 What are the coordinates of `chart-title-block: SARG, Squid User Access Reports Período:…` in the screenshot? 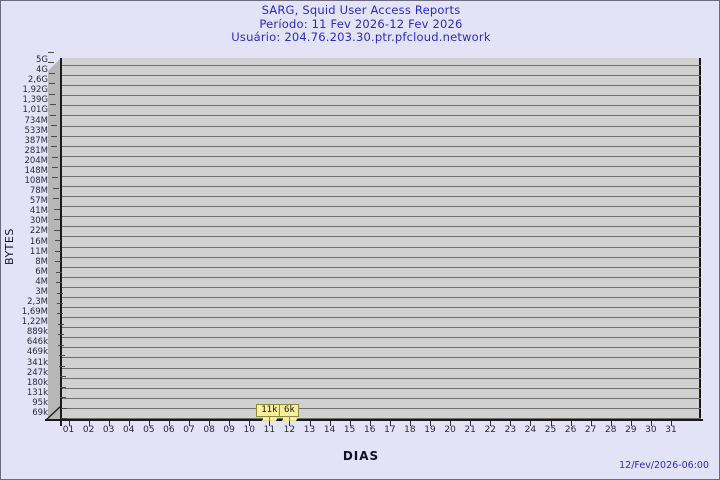 It's located at (360, 24).